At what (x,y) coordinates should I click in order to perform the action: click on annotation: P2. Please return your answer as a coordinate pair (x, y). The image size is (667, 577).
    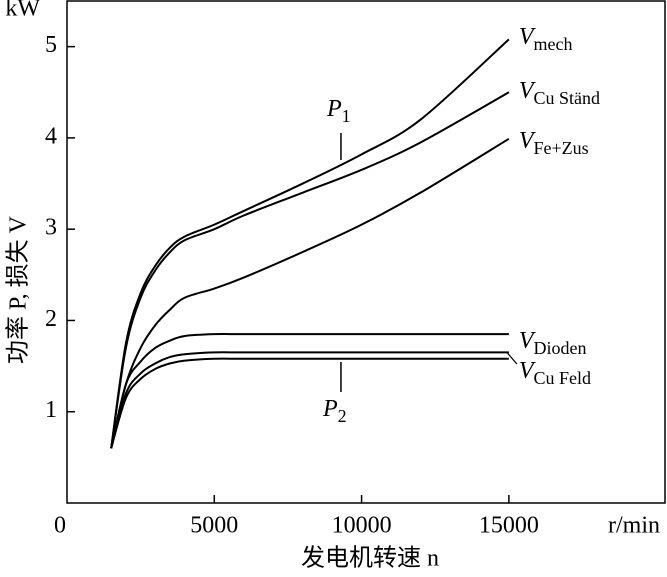
    Looking at the image, I should click on (334, 411).